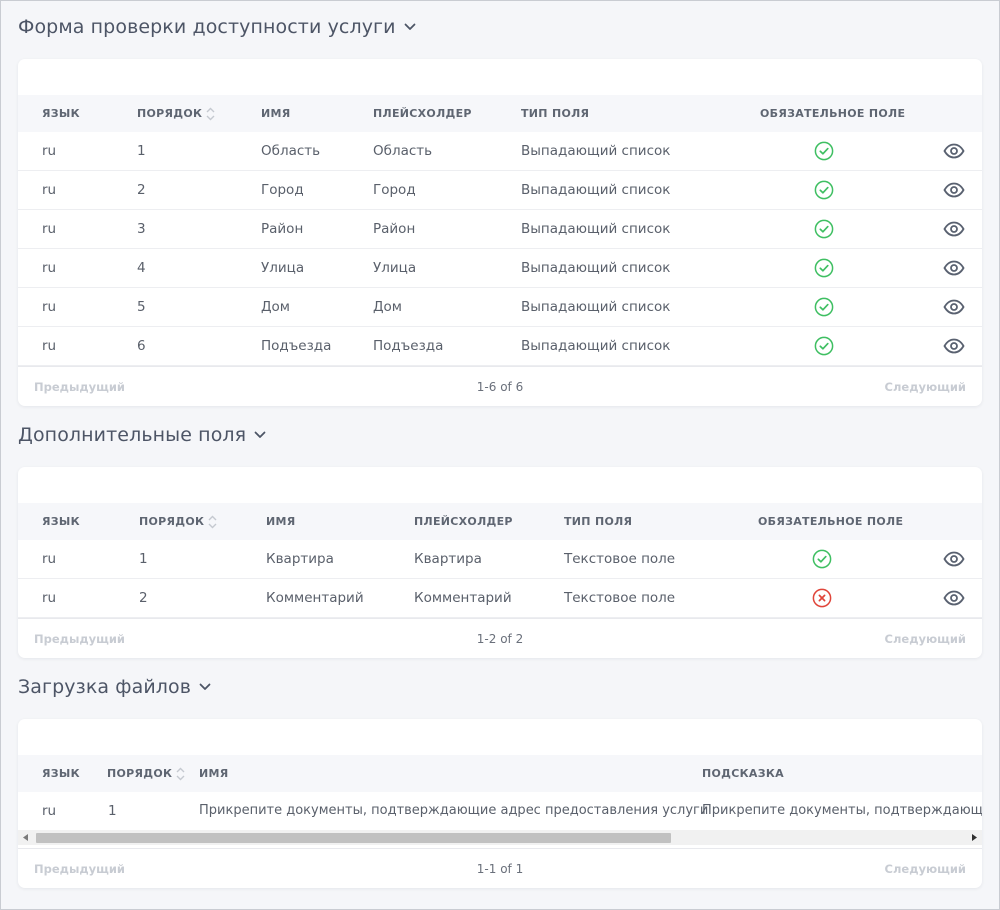  I want to click on cell-name: Улица, so click(283, 268).